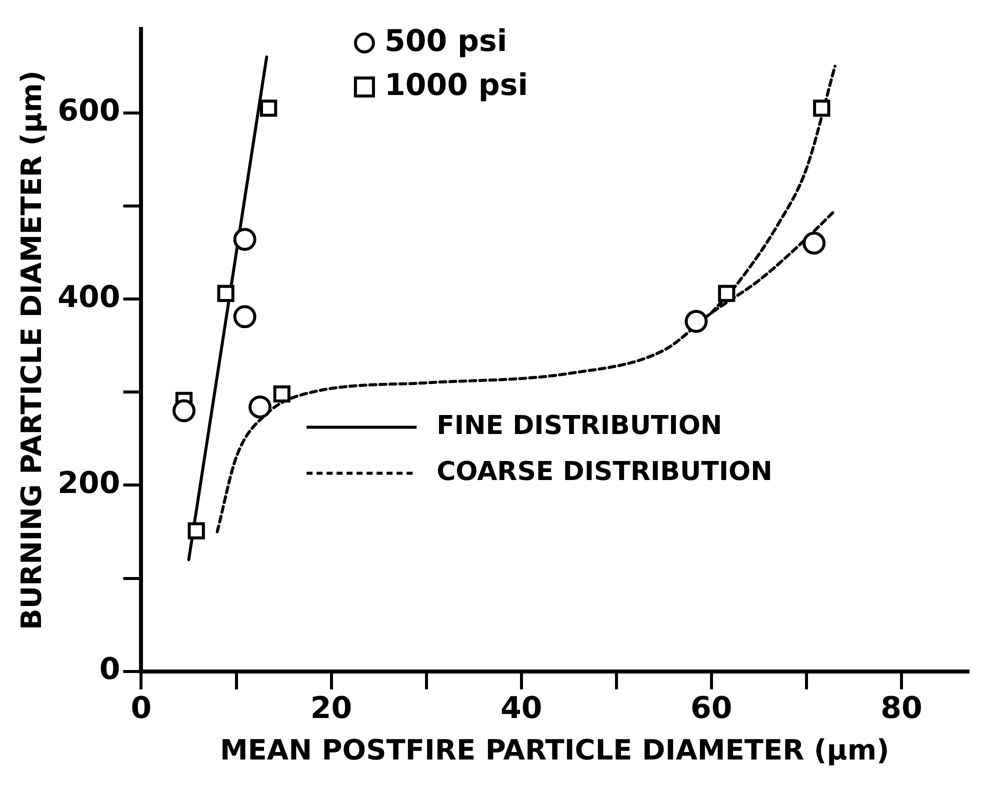  What do you see at coordinates (446, 41) in the screenshot?
I see `legend-label: 500 psi` at bounding box center [446, 41].